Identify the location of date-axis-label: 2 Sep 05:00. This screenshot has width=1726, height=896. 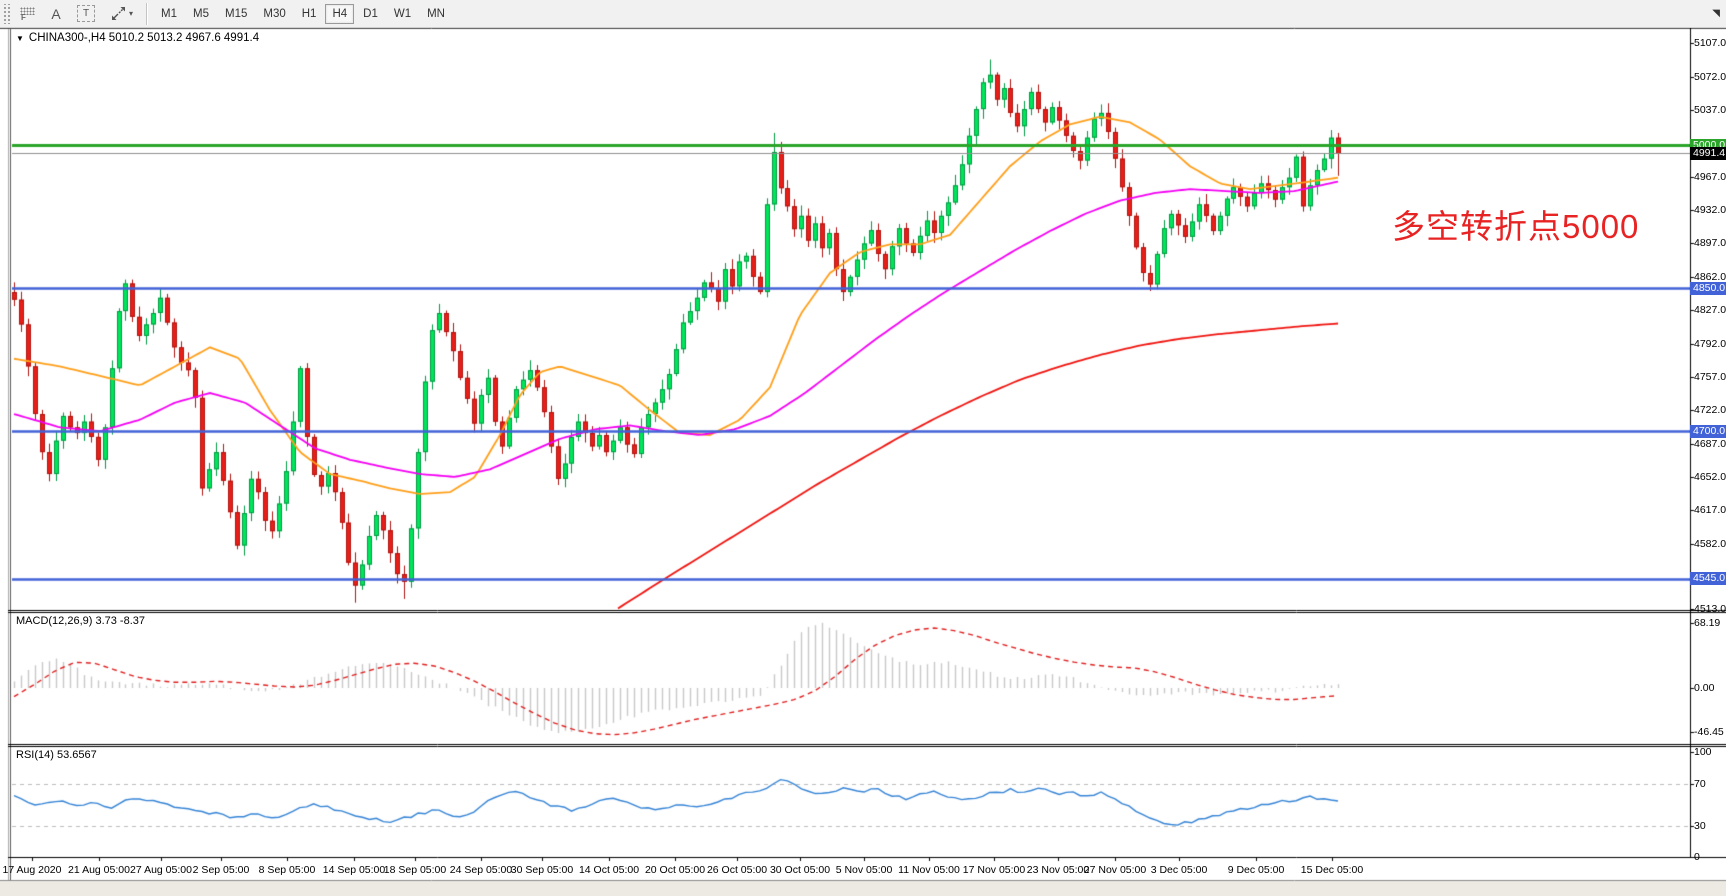
(221, 870).